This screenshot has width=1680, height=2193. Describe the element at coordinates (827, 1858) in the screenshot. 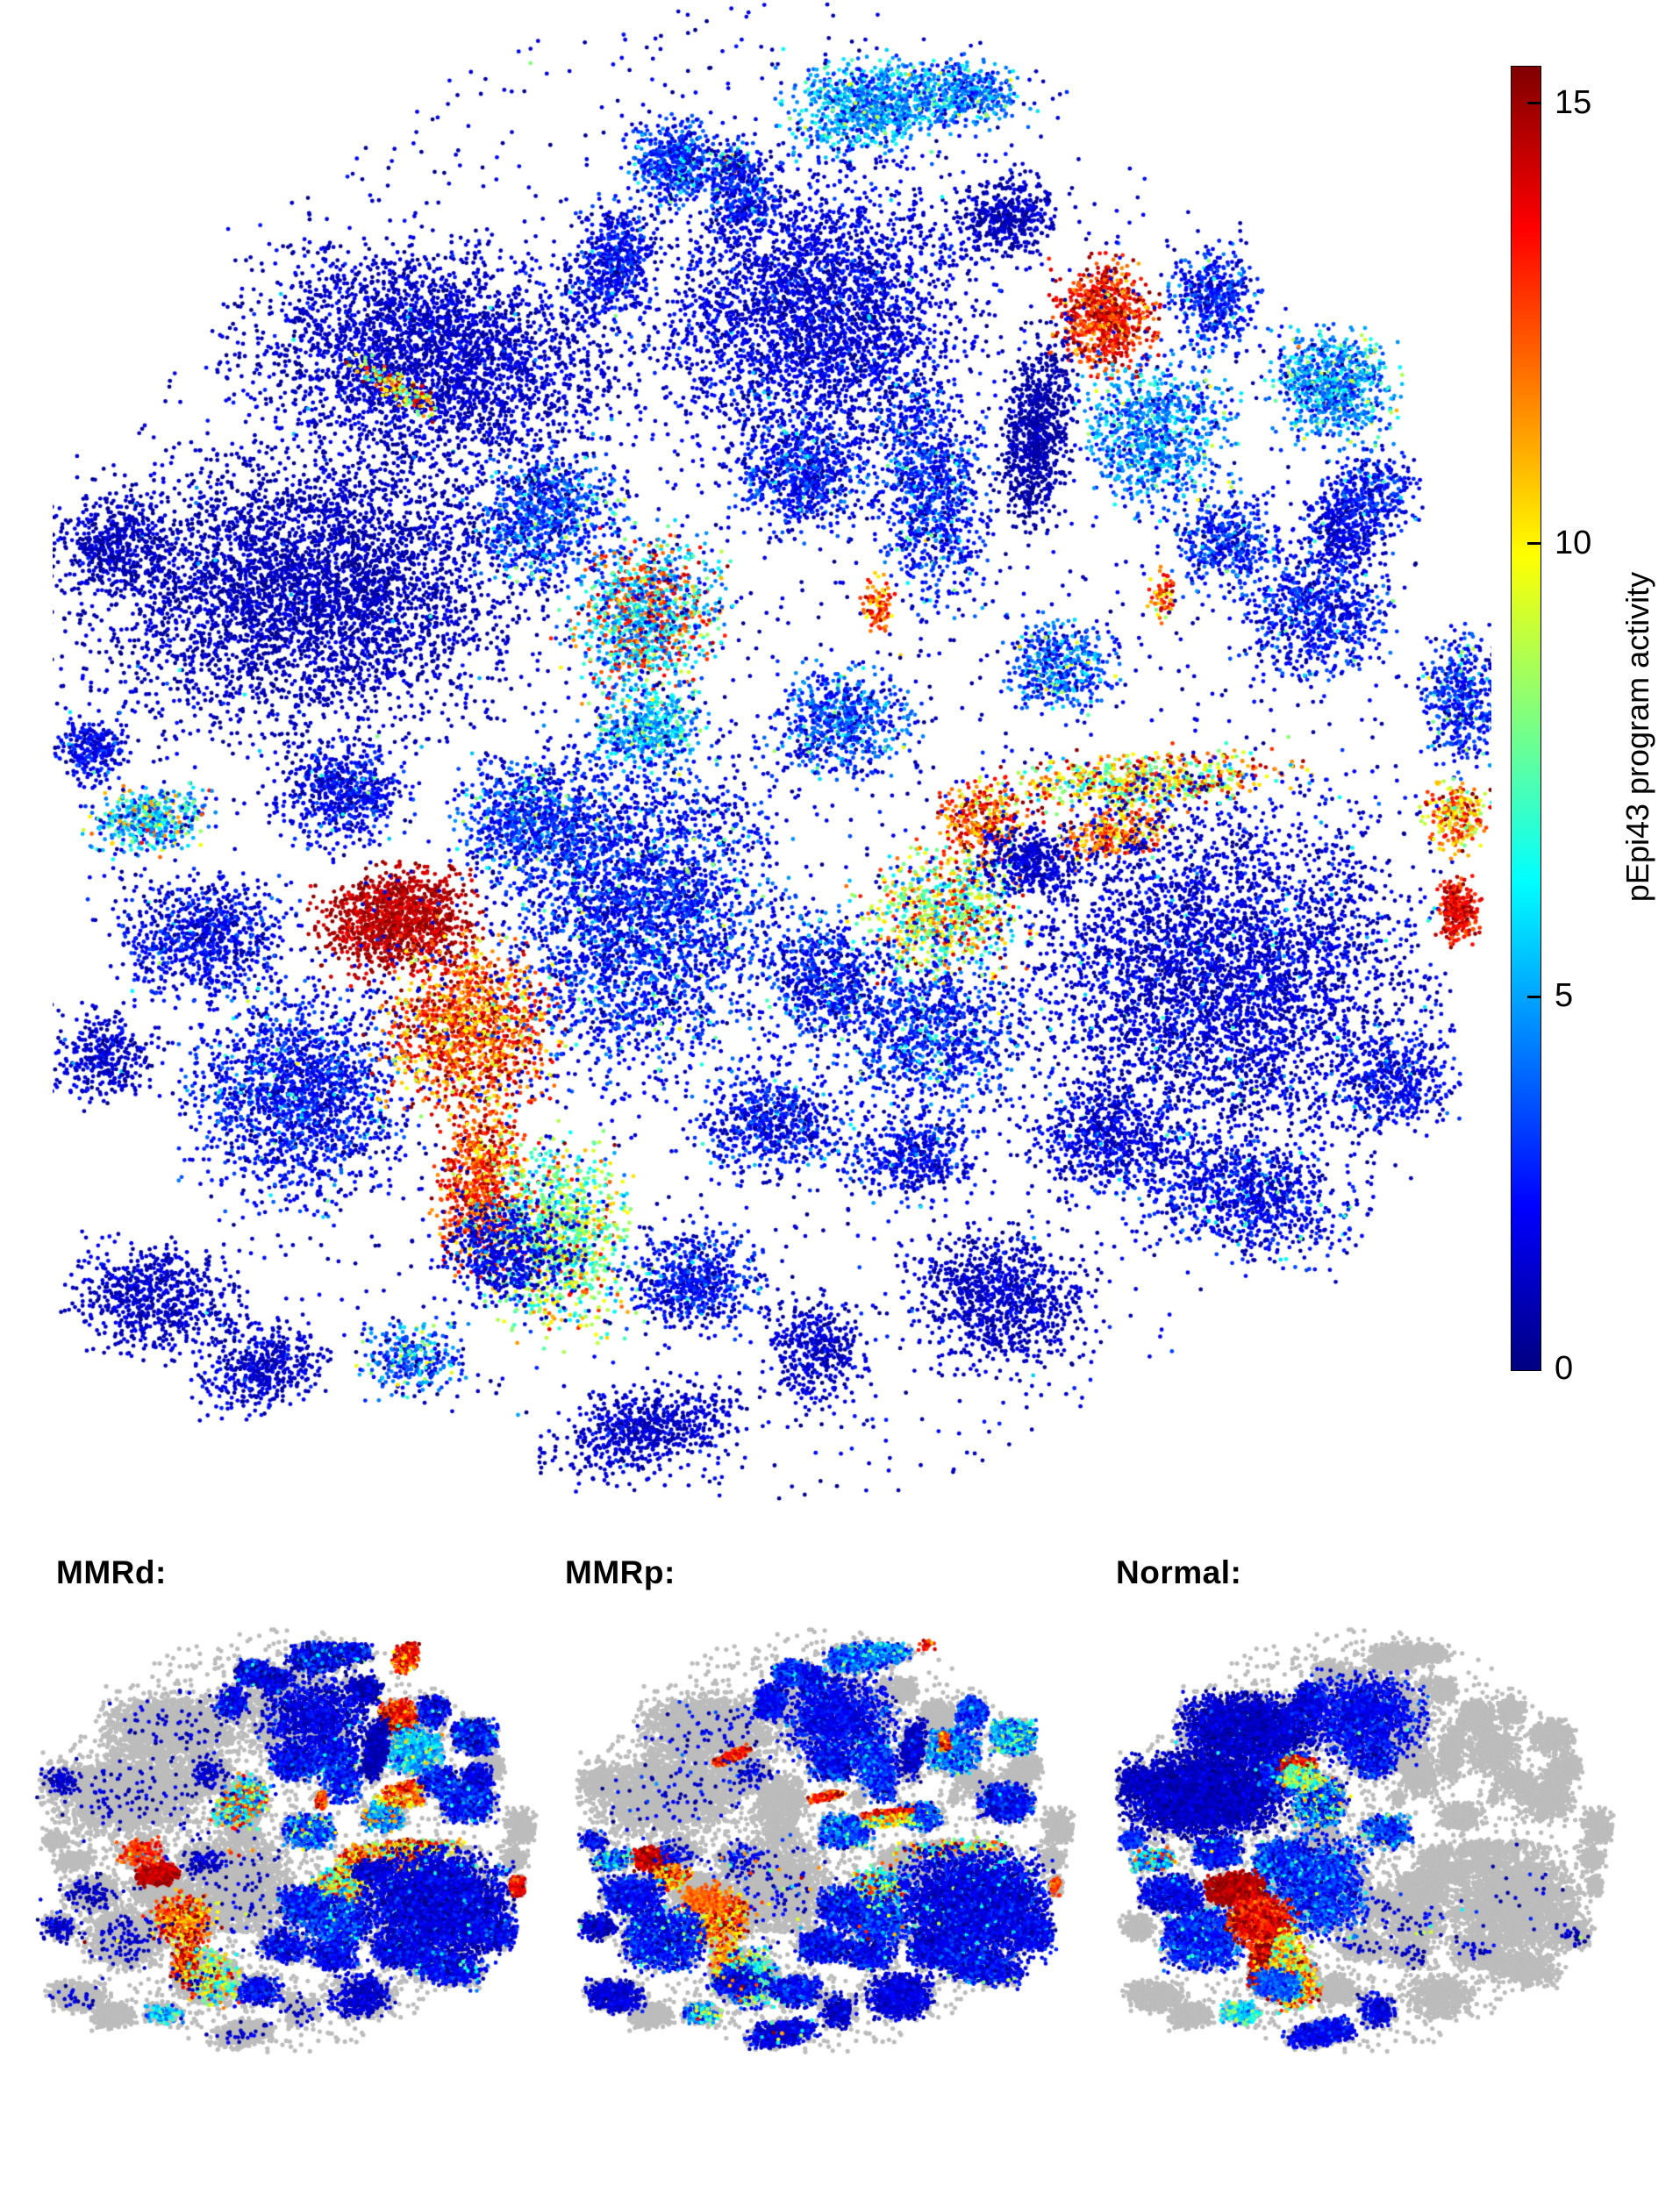

I see `subpanel-mmrp-plot` at that location.